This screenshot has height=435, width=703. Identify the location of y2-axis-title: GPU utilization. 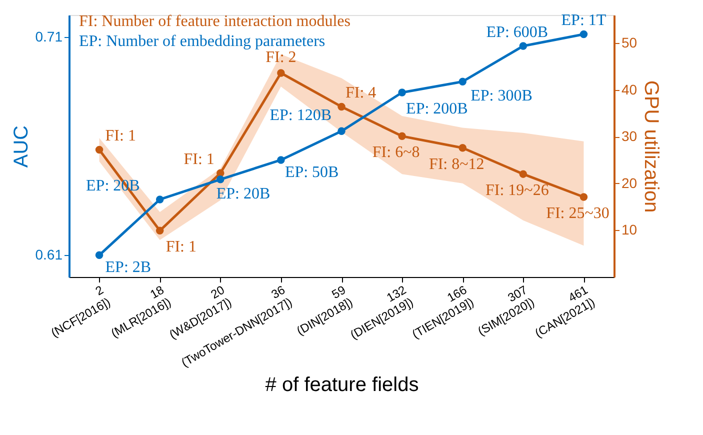
(651, 146).